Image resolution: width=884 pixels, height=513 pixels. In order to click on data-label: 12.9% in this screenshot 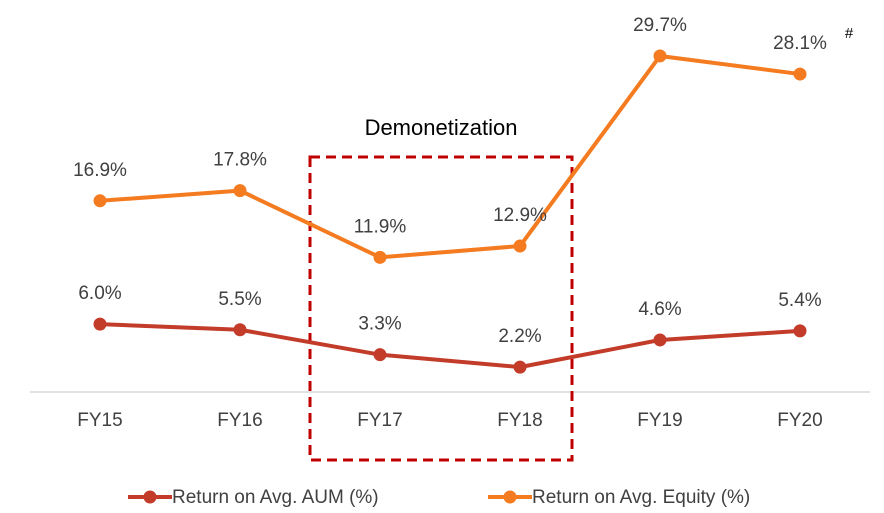, I will do `click(520, 215)`.